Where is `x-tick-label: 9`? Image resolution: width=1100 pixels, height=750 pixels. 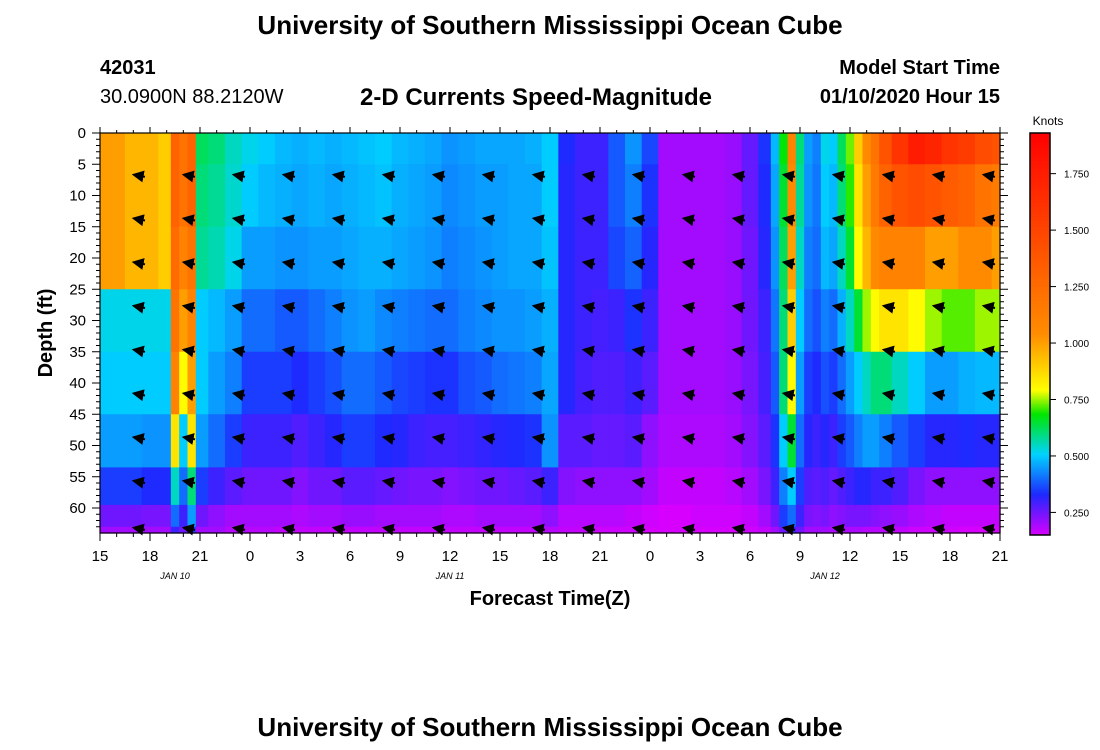 x-tick-label: 9 is located at coordinates (400, 556).